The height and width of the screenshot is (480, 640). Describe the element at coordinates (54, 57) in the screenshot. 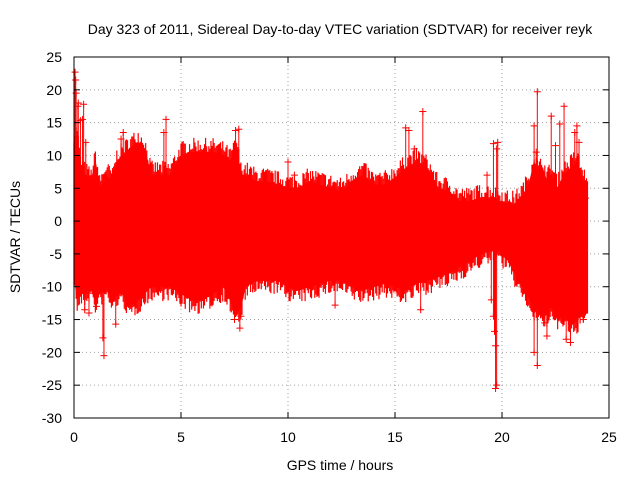

I see `y-tick-label: 25` at that location.